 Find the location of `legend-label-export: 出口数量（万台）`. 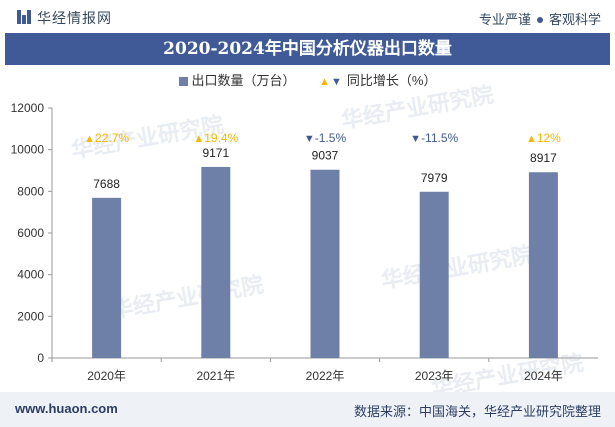

legend-label-export: 出口数量（万台） is located at coordinates (243, 80).